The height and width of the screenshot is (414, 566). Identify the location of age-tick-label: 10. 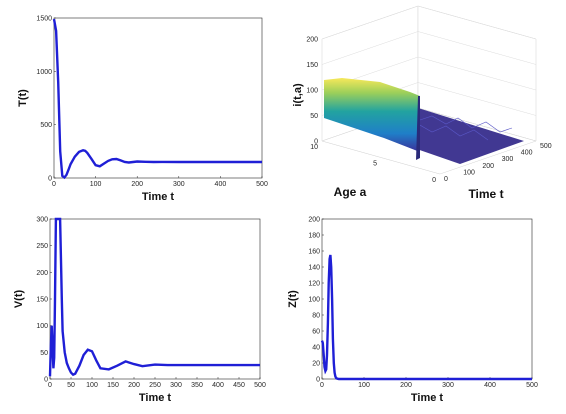
(314, 147).